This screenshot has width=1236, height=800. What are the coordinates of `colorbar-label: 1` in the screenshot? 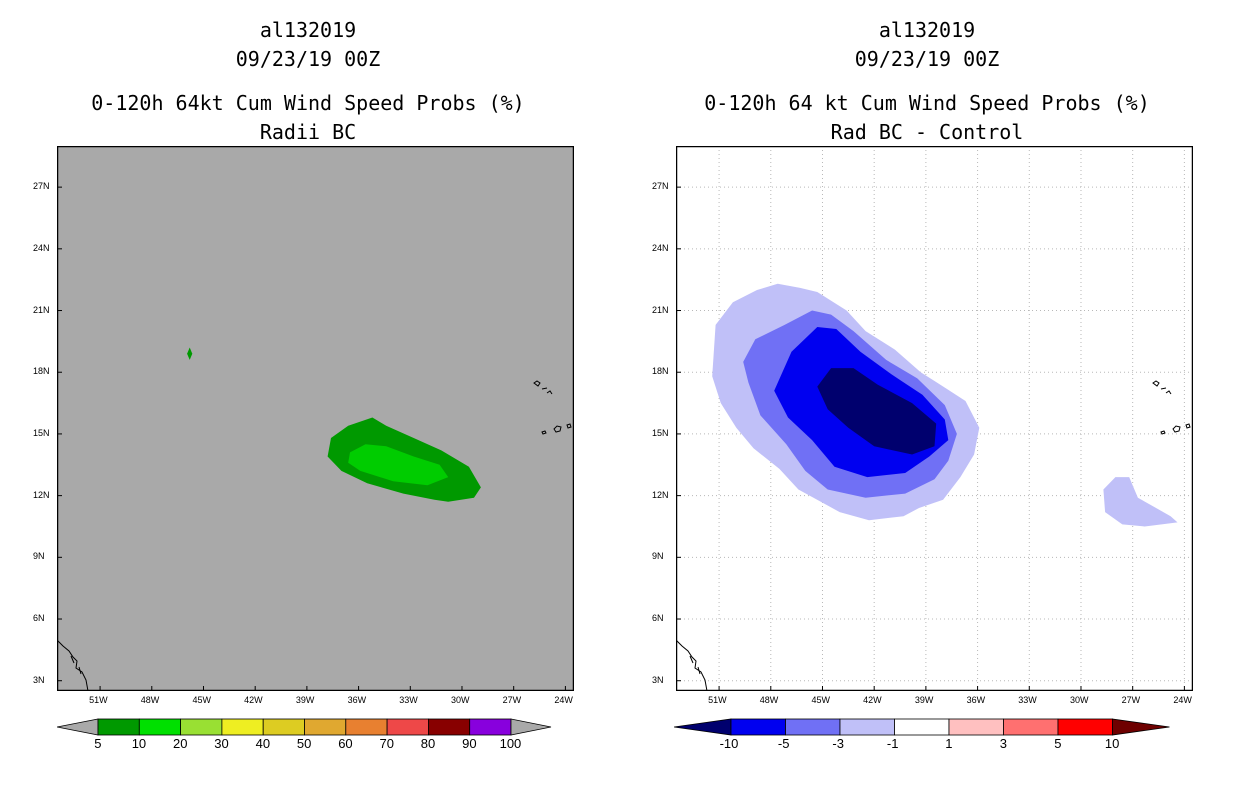 It's located at (949, 743).